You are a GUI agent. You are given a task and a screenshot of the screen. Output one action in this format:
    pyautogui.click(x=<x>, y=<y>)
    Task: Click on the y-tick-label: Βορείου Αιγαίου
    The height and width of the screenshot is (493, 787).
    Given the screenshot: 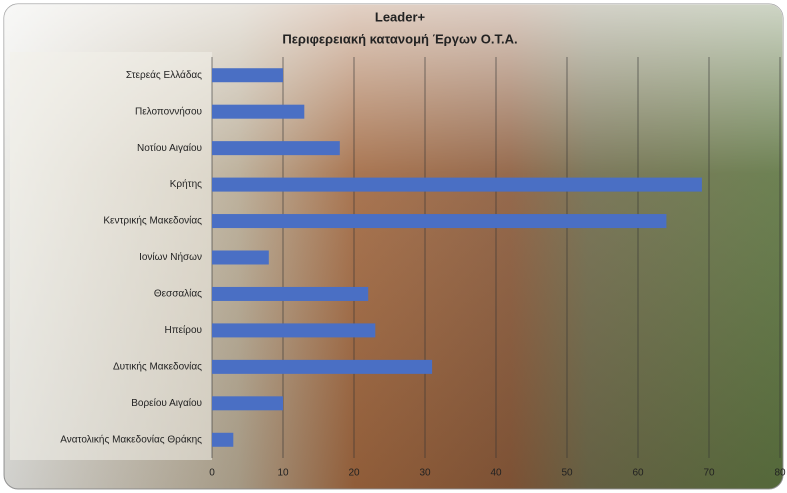 What is the action you would take?
    pyautogui.click(x=166, y=403)
    